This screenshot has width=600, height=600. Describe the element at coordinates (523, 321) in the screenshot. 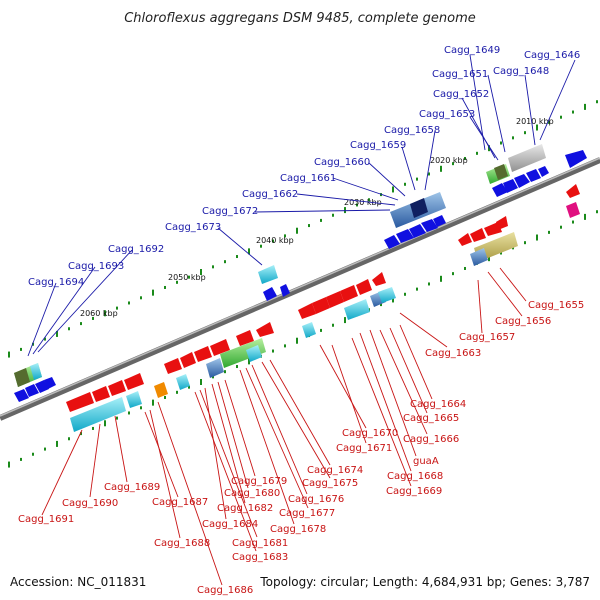

I see `gene-label: Cagg_1656` at that location.